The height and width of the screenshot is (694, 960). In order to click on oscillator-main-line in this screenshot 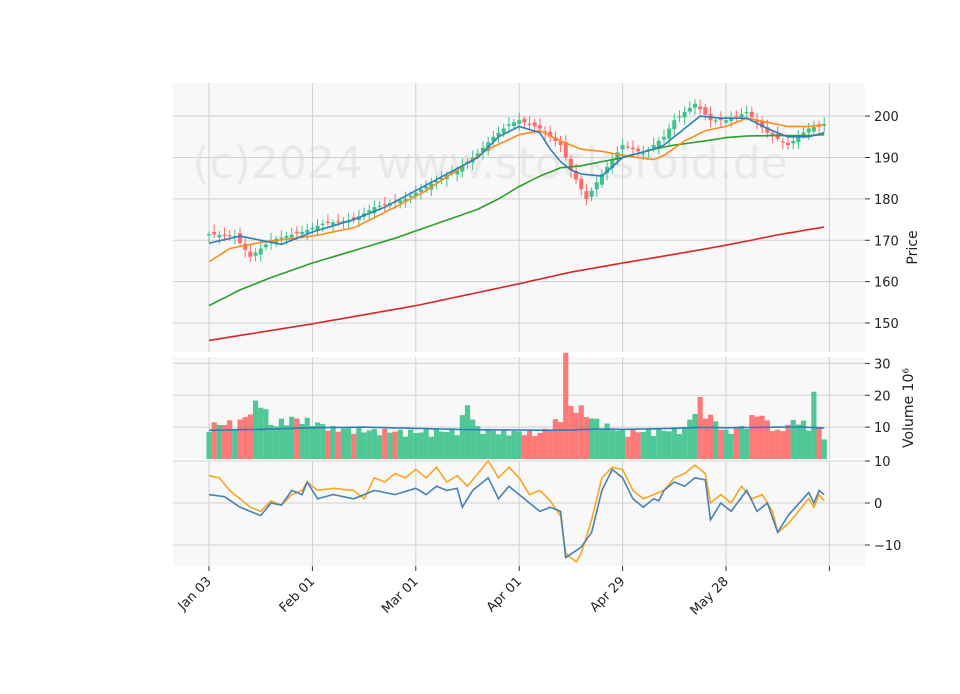, I will do `click(516, 514)`.